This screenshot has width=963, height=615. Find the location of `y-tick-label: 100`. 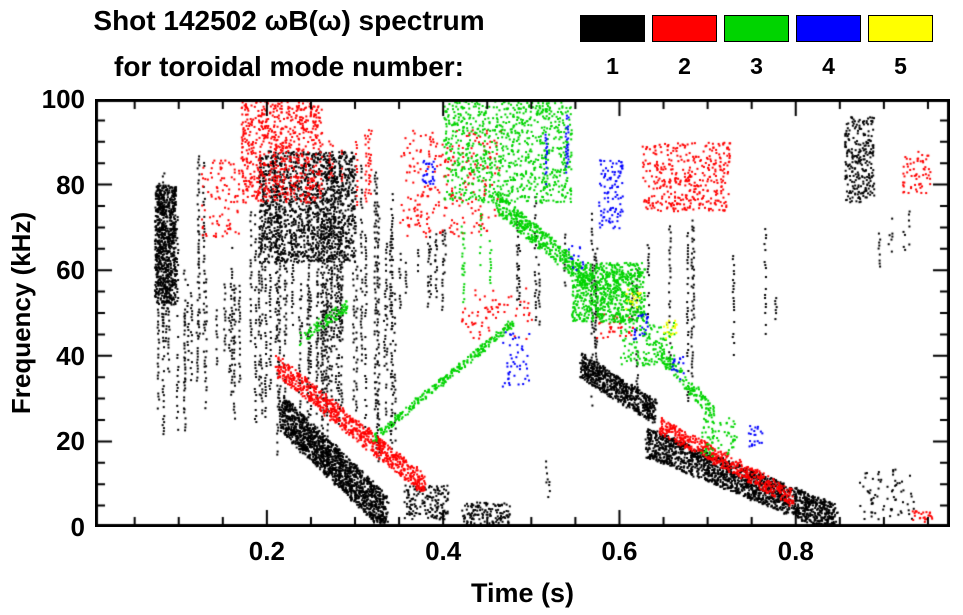

y-tick-label: 100 is located at coordinates (63, 99).